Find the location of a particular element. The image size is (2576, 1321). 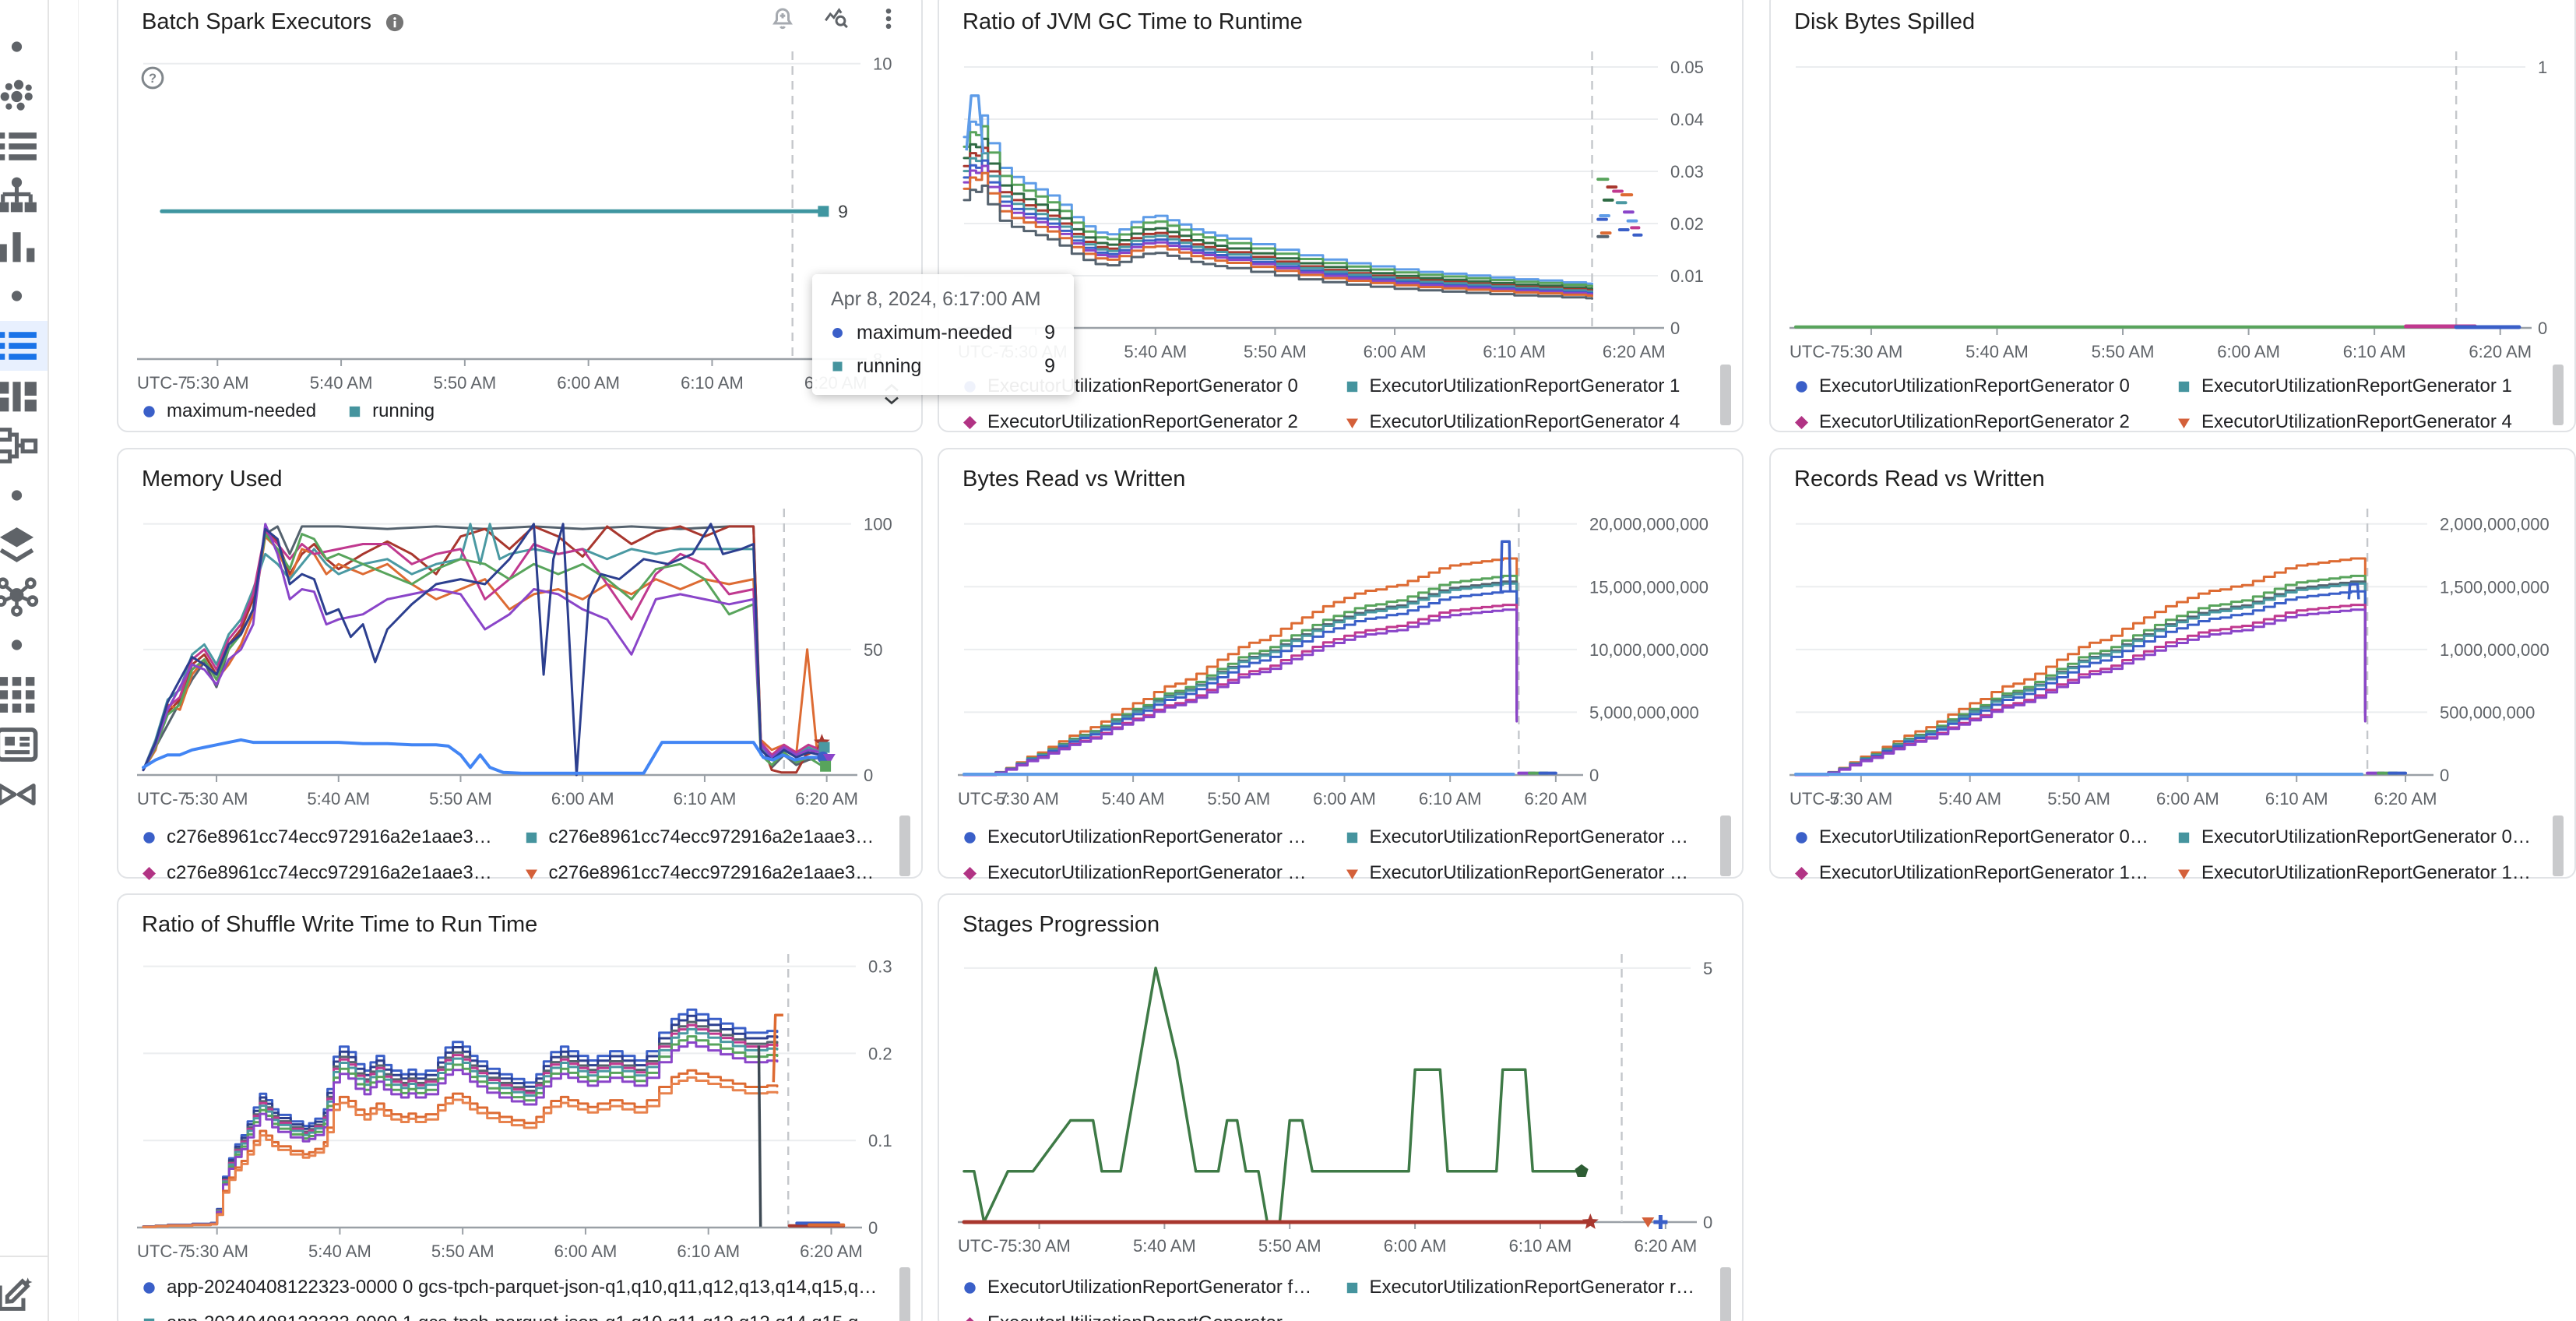

legend-item: c276e8961cc74ecc972916a2e1aae312-w-1 is located at coordinates (319, 873).